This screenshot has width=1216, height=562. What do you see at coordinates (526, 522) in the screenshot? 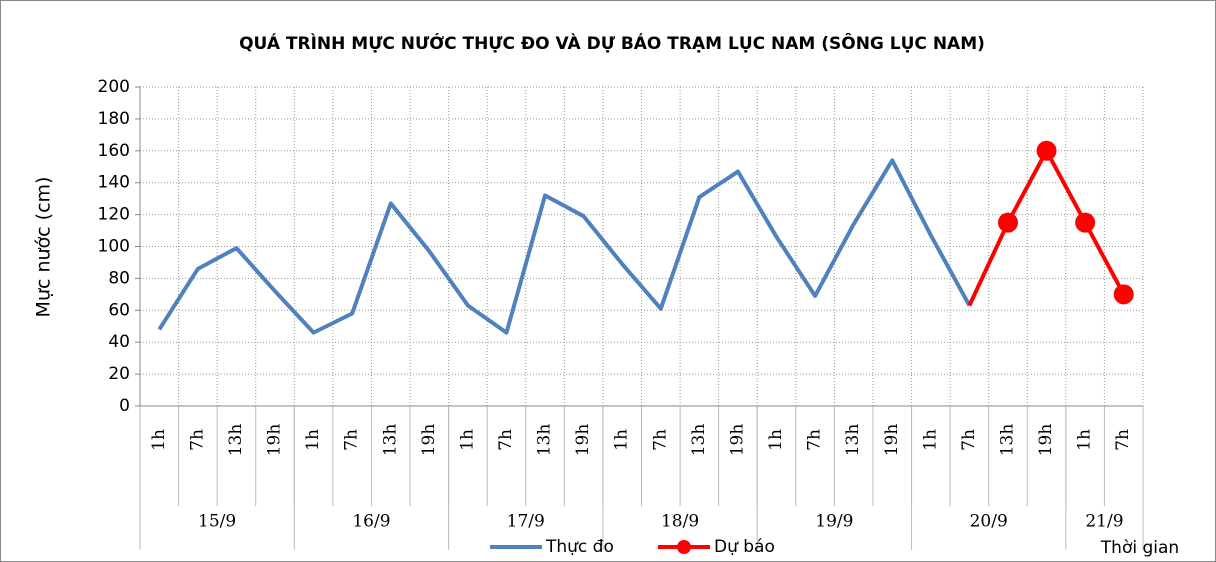
I see `x-group-label: 17/9` at bounding box center [526, 522].